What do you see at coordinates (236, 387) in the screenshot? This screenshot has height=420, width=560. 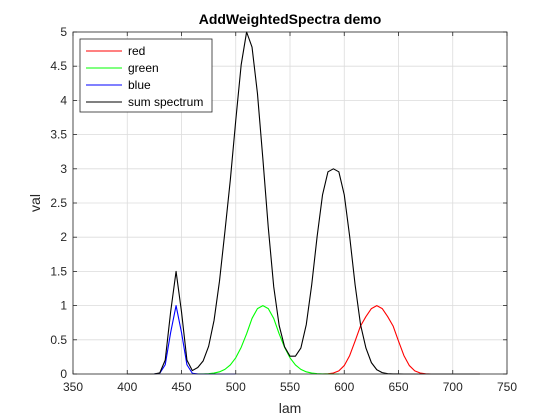 I see `x-tick-label: 500` at bounding box center [236, 387].